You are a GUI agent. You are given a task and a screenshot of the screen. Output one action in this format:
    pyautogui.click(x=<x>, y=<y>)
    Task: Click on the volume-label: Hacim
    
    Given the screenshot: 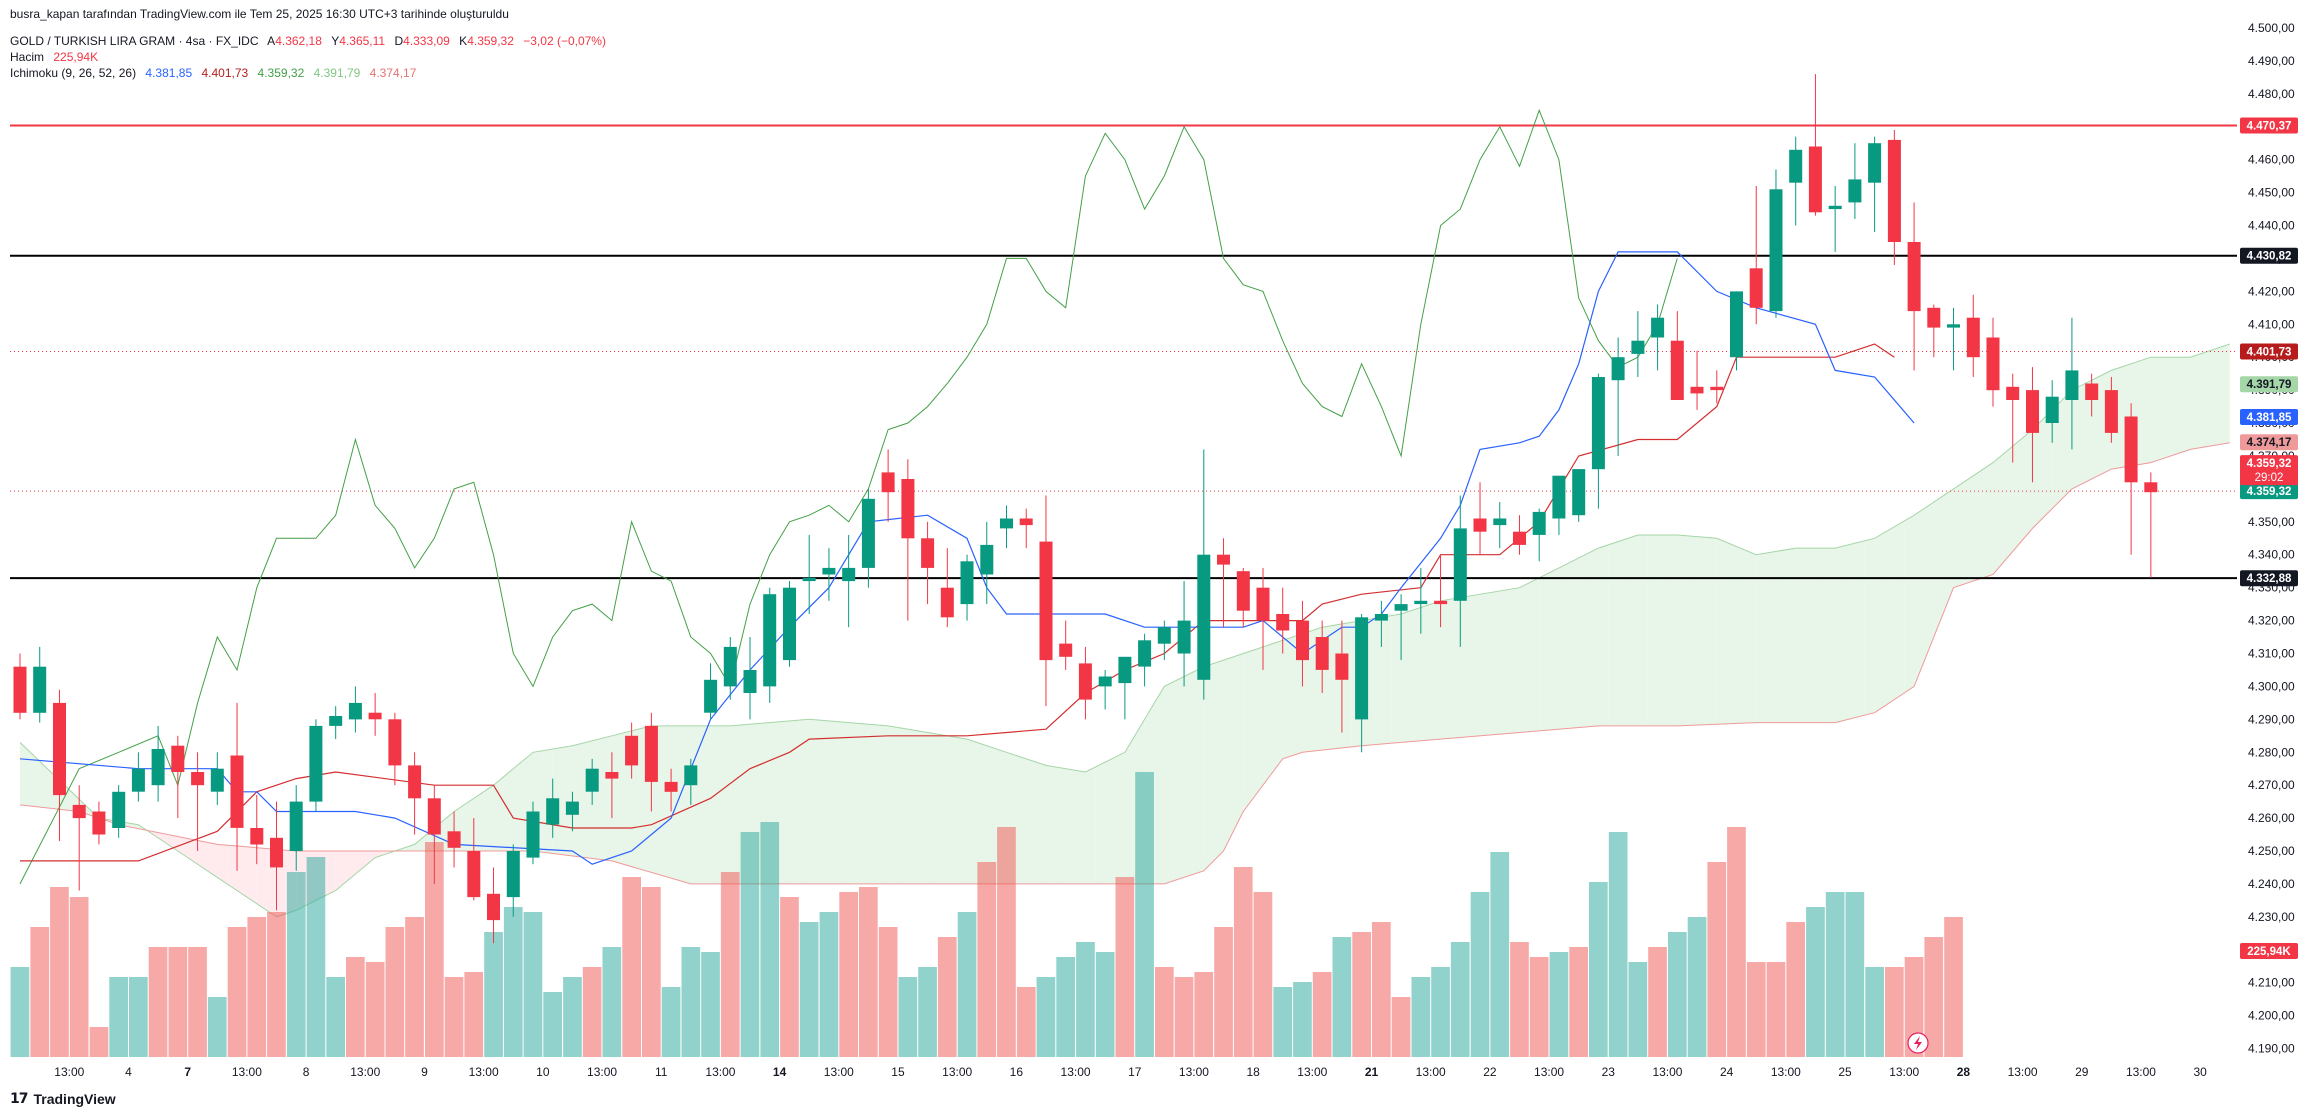 What is the action you would take?
    pyautogui.click(x=27, y=57)
    